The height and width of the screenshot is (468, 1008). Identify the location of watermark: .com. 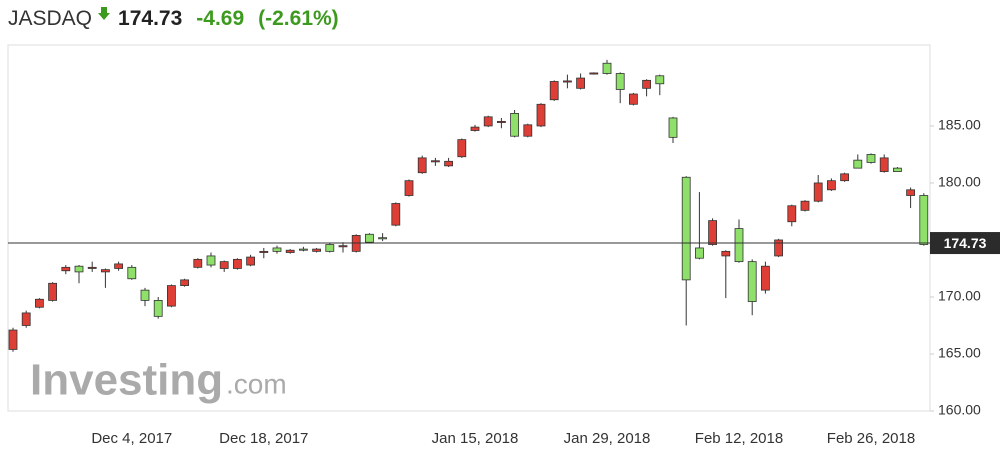
(256, 383).